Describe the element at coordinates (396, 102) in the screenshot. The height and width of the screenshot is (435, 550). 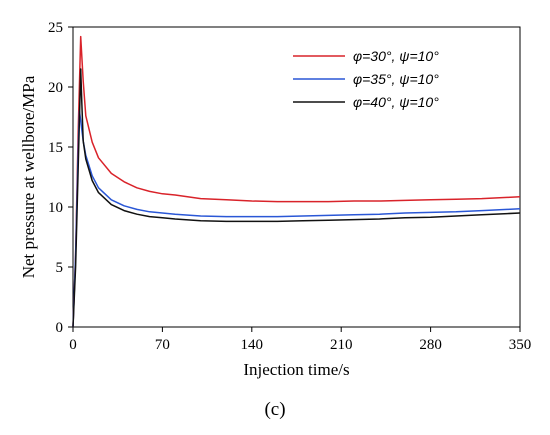
I see `legend-label-series-3: φ=40°, ψ=10°` at that location.